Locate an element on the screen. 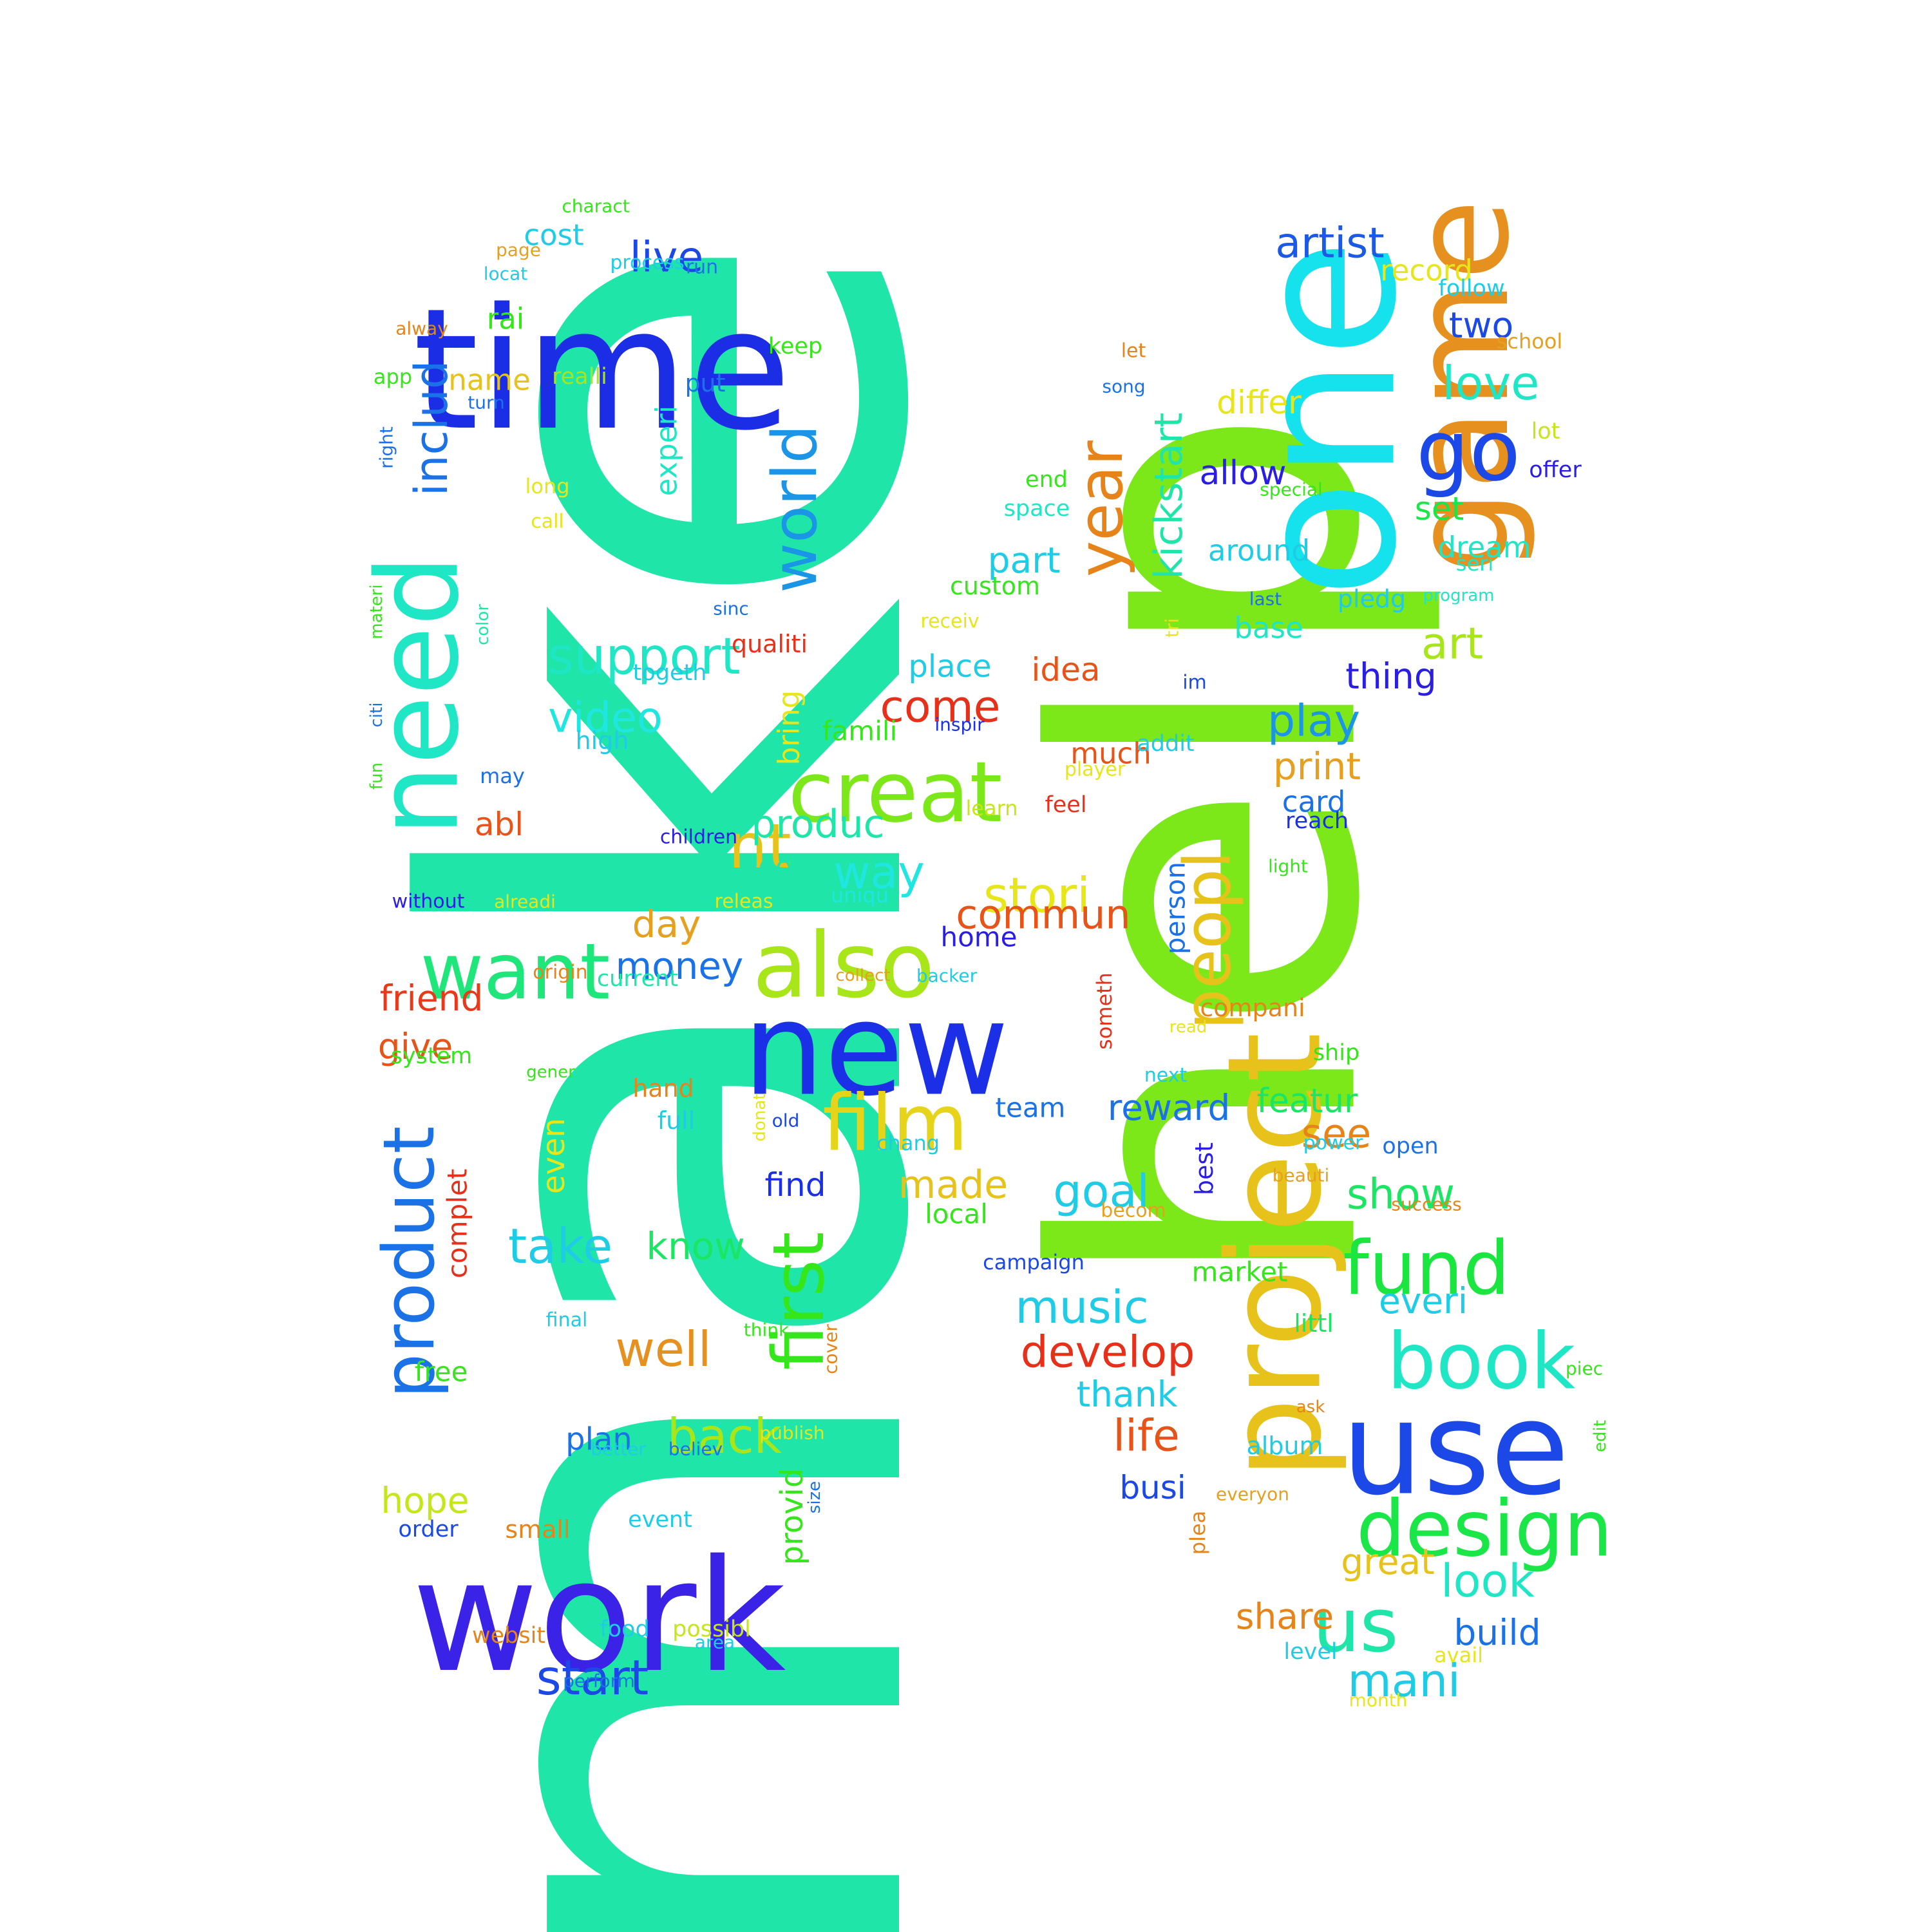  word-last: last is located at coordinates (1265, 599).